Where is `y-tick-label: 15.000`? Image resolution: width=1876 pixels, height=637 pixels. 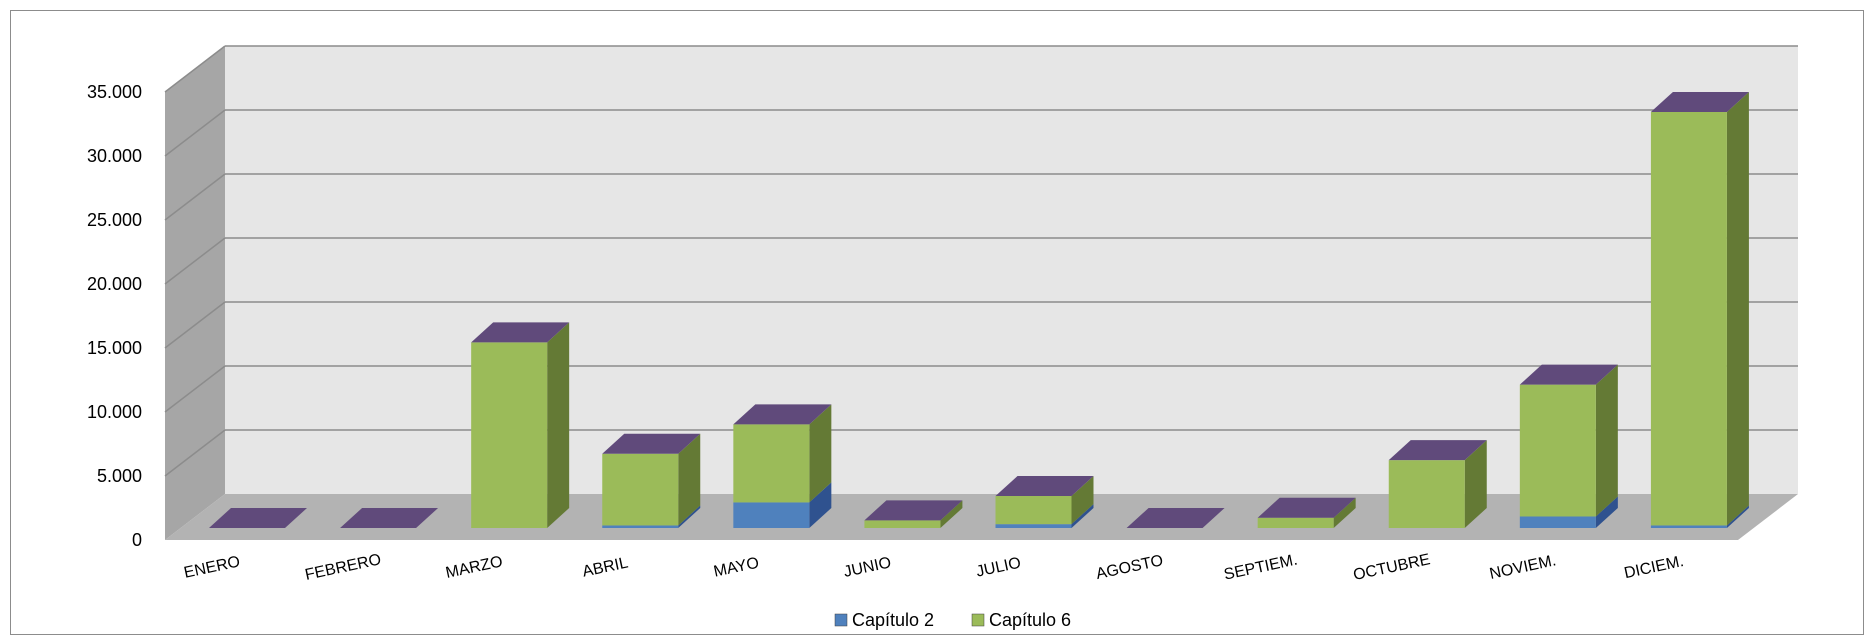
y-tick-label: 15.000 is located at coordinates (114, 348).